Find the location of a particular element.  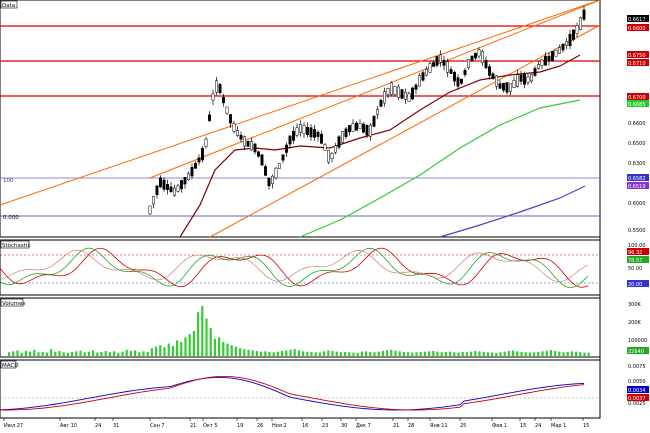

volume-panel is located at coordinates (300, 327).